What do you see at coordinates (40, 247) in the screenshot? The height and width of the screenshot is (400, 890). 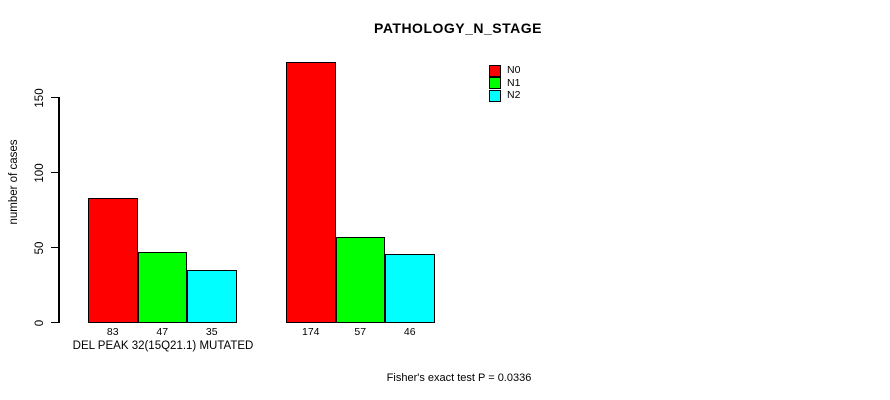 I see `y-tick-label: 50` at bounding box center [40, 247].